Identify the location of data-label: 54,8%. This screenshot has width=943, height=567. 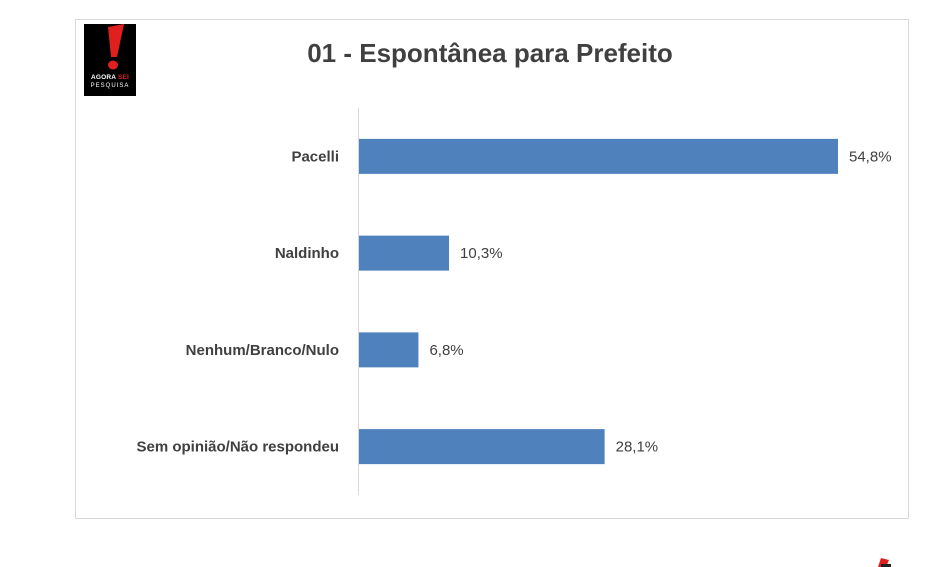
(870, 156).